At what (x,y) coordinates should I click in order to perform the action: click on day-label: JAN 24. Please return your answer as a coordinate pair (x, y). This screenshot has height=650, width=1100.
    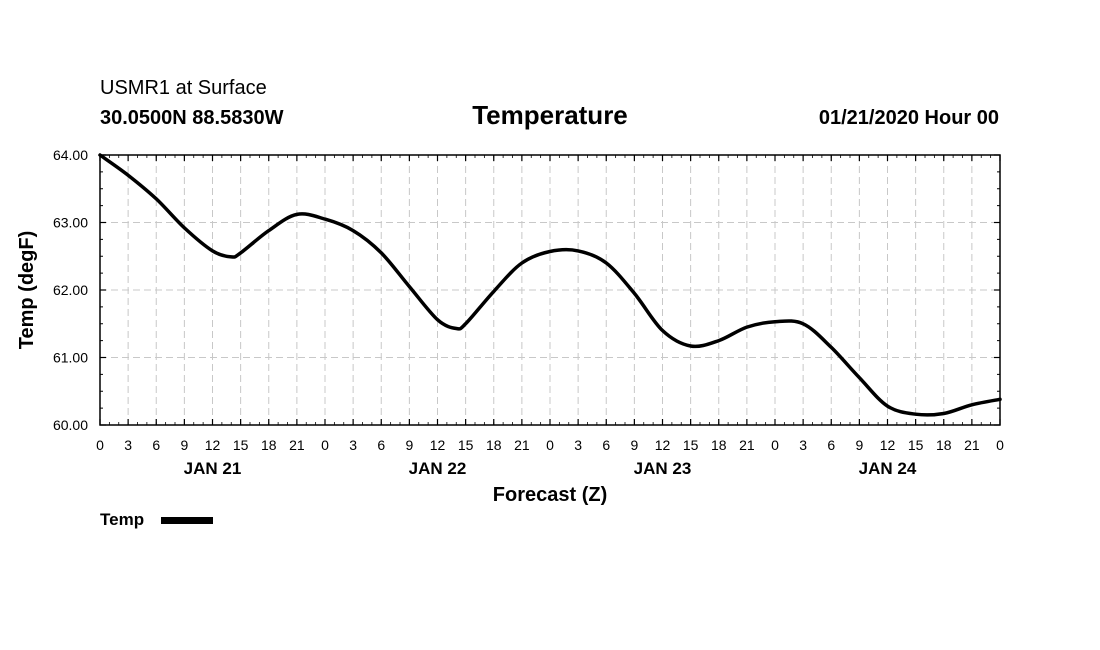
    Looking at the image, I should click on (888, 468).